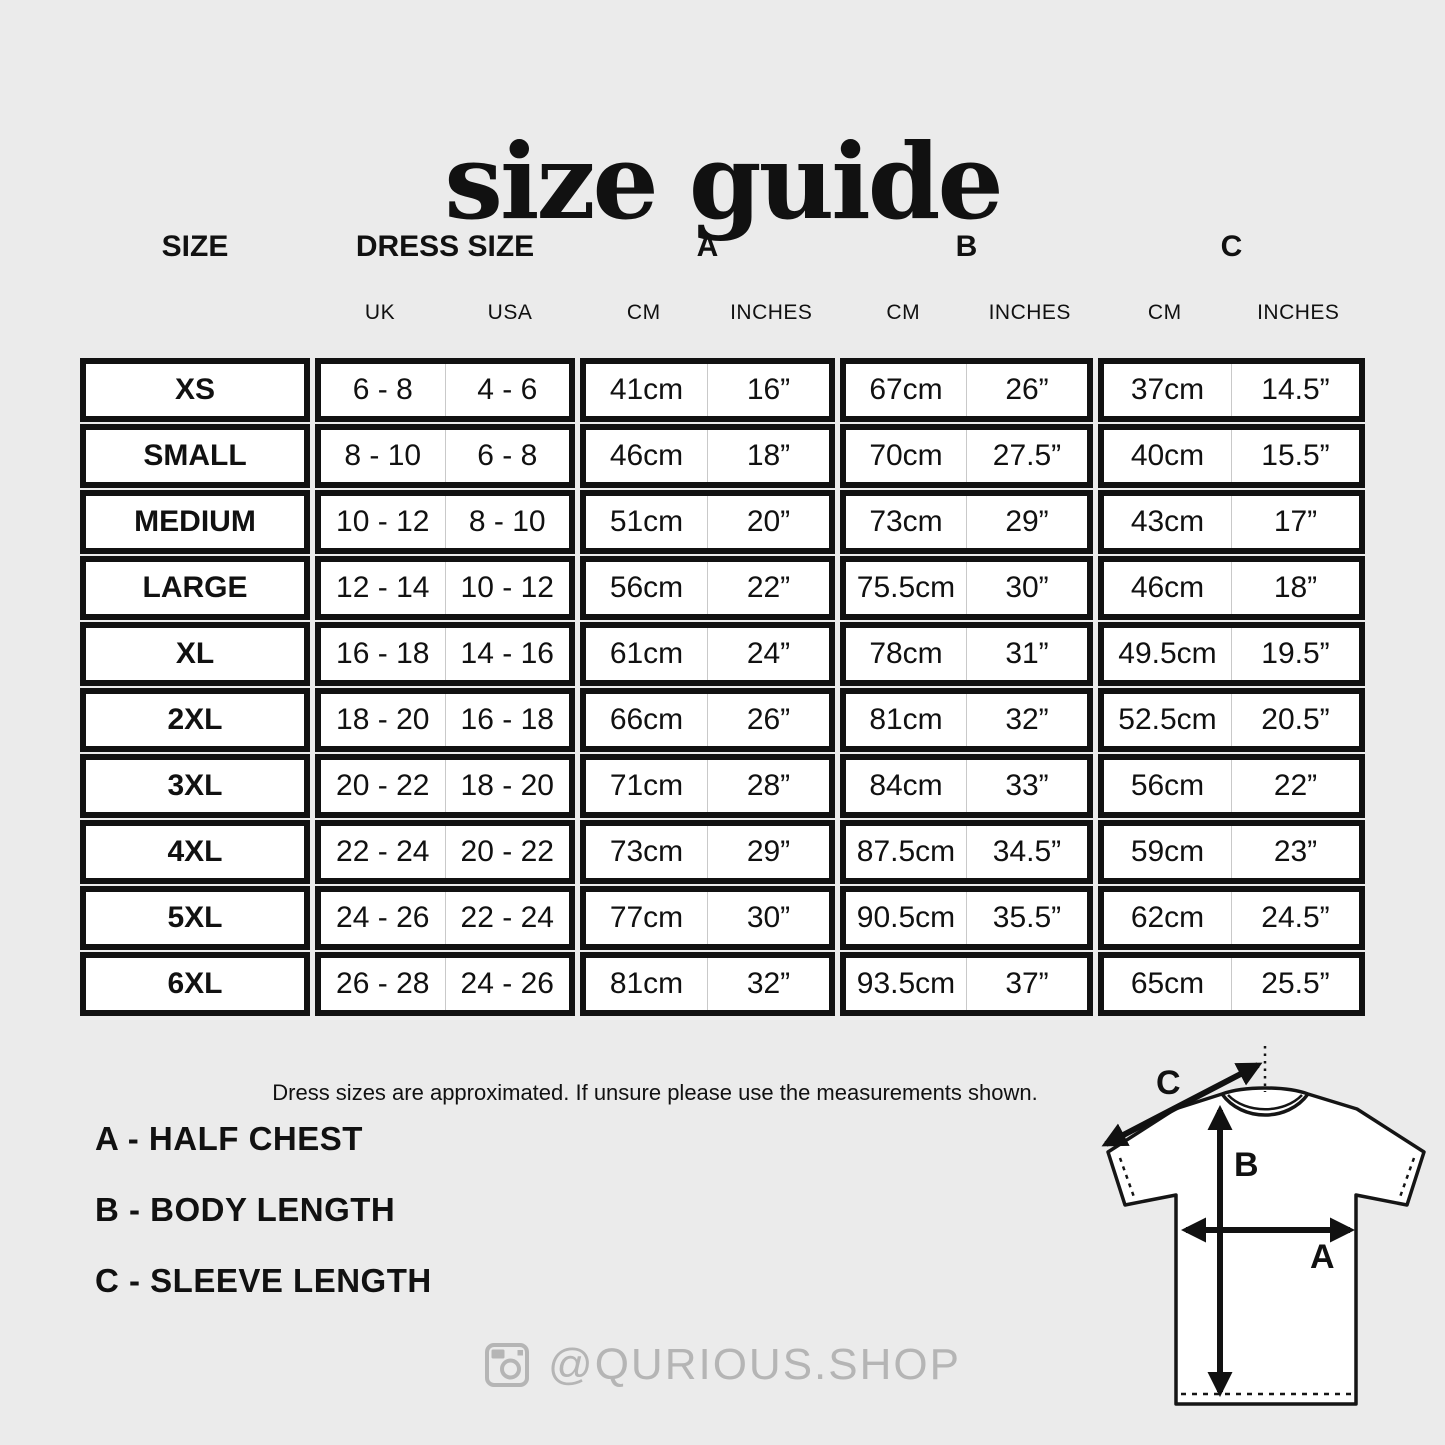  I want to click on cell-dress-size: 16 - 18 14 - 16, so click(445, 654).